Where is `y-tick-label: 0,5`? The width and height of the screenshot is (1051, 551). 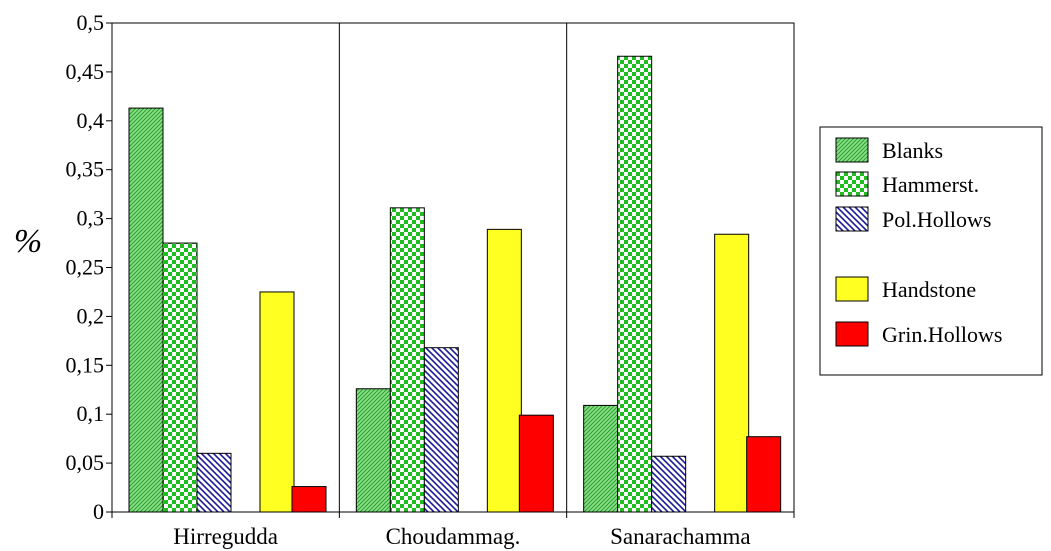
y-tick-label: 0,5 is located at coordinates (91, 22).